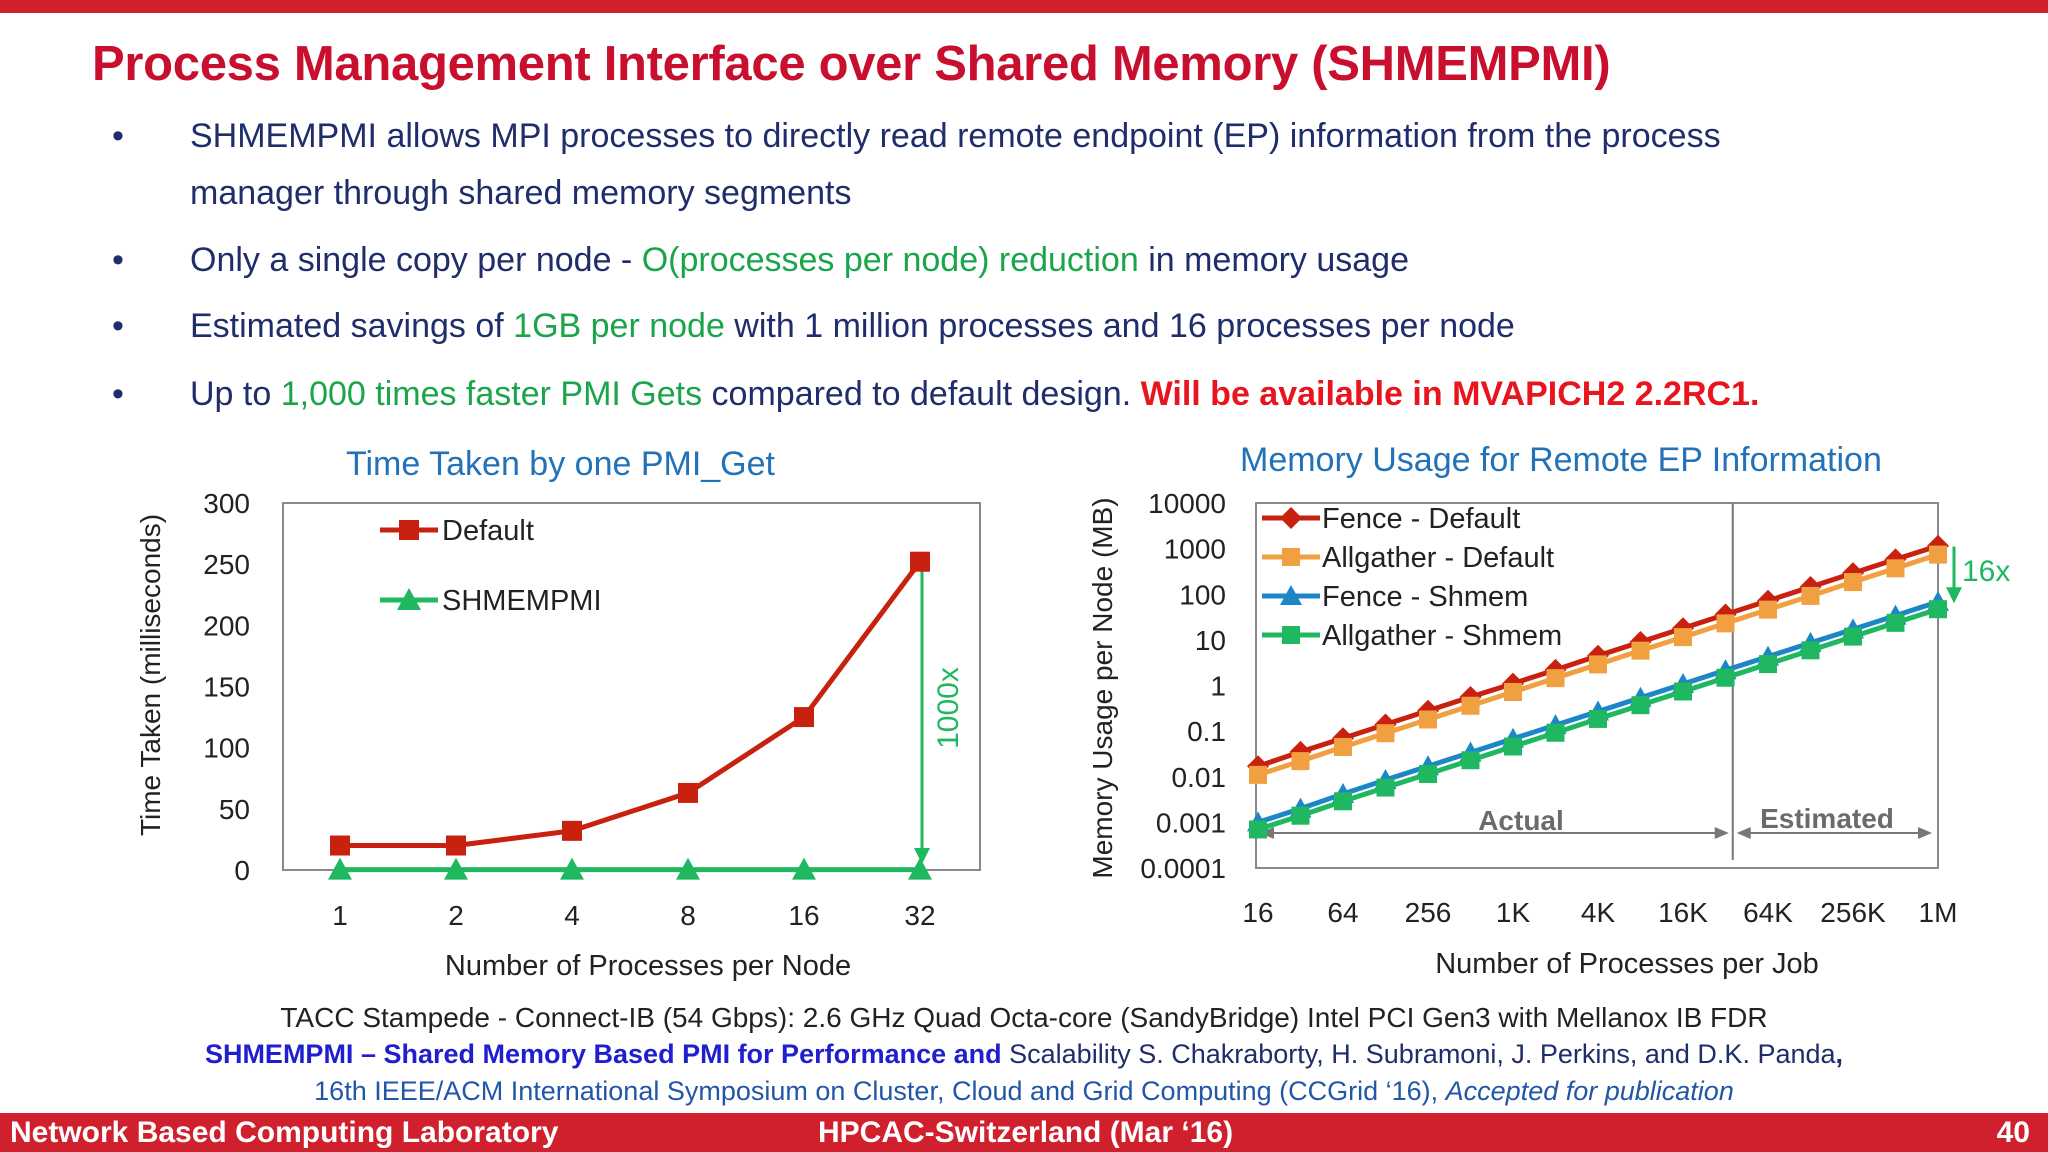 This screenshot has height=1152, width=2048. What do you see at coordinates (1627, 964) in the screenshot?
I see `chart2-x-axis-label: Number of Processes per Job` at bounding box center [1627, 964].